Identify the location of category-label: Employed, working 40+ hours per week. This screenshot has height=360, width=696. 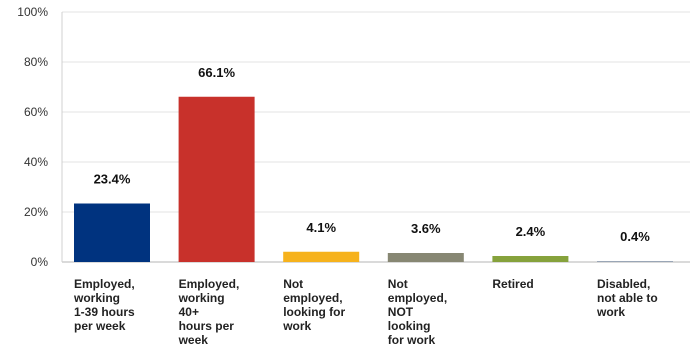
(209, 312).